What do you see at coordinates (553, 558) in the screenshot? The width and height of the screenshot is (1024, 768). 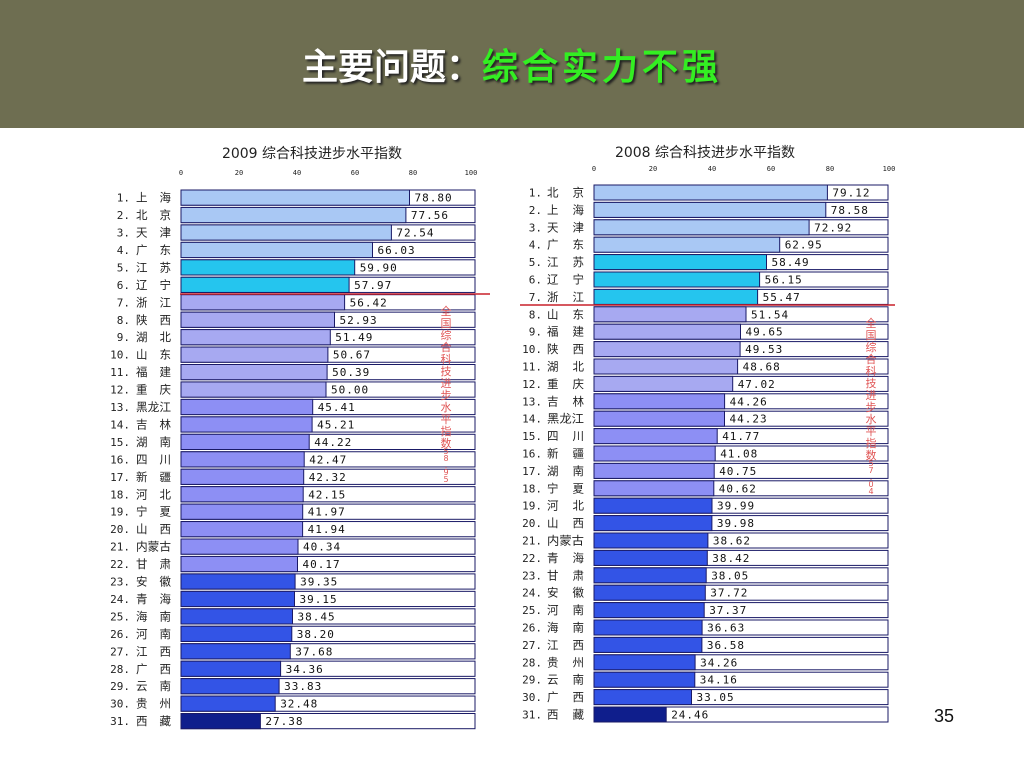 I see `province-label: 青` at bounding box center [553, 558].